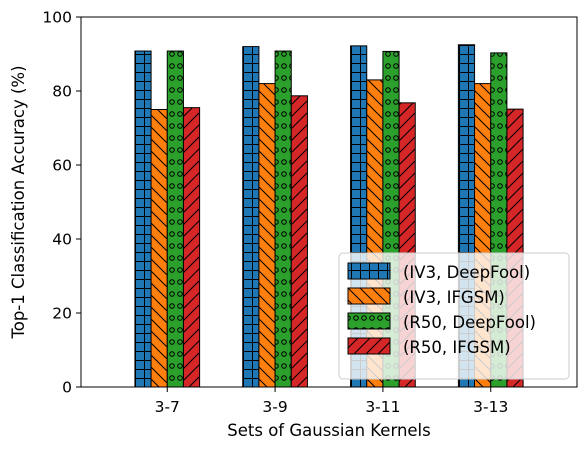  Describe the element at coordinates (382, 407) in the screenshot. I see `x-tick-label: 3-11` at that location.